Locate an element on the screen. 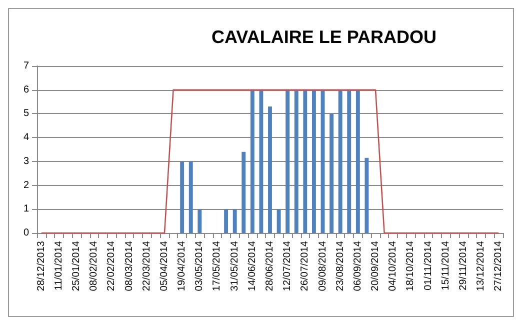 Image resolution: width=520 pixels, height=323 pixels. x-tick-label: 27/12/2014 is located at coordinates (498, 266).